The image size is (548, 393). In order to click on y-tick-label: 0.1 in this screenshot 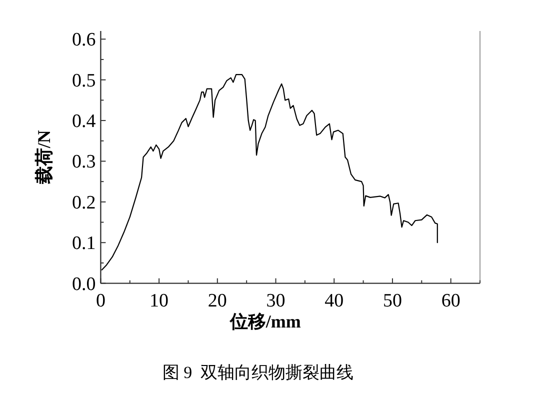, I will do `click(84, 243)`.